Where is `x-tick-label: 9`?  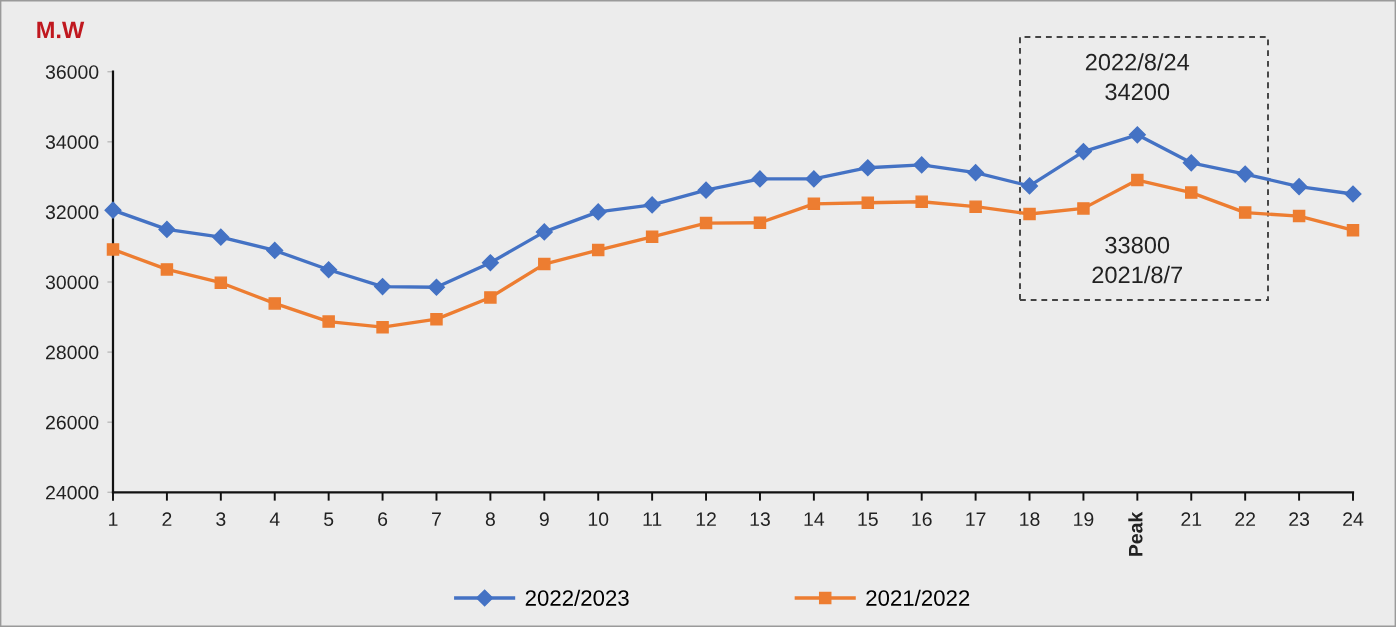
x-tick-label: 9 is located at coordinates (544, 519).